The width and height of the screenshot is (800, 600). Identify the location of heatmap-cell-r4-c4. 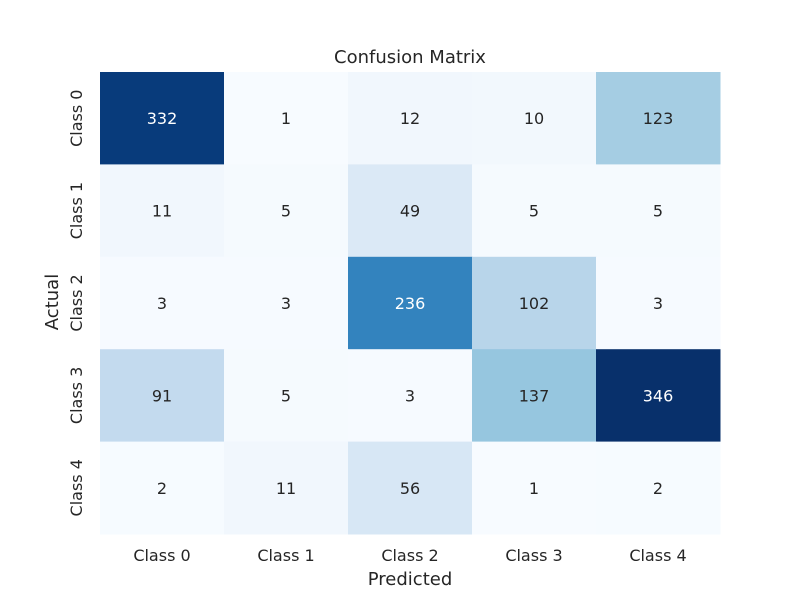
(658, 488).